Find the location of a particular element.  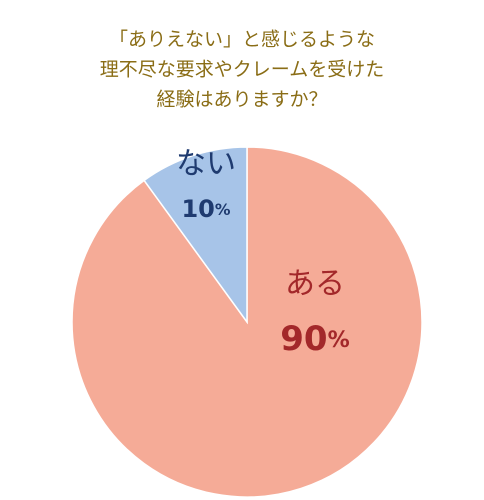

chart-title-line: 「ありえない」と感じるような is located at coordinates (242, 40).